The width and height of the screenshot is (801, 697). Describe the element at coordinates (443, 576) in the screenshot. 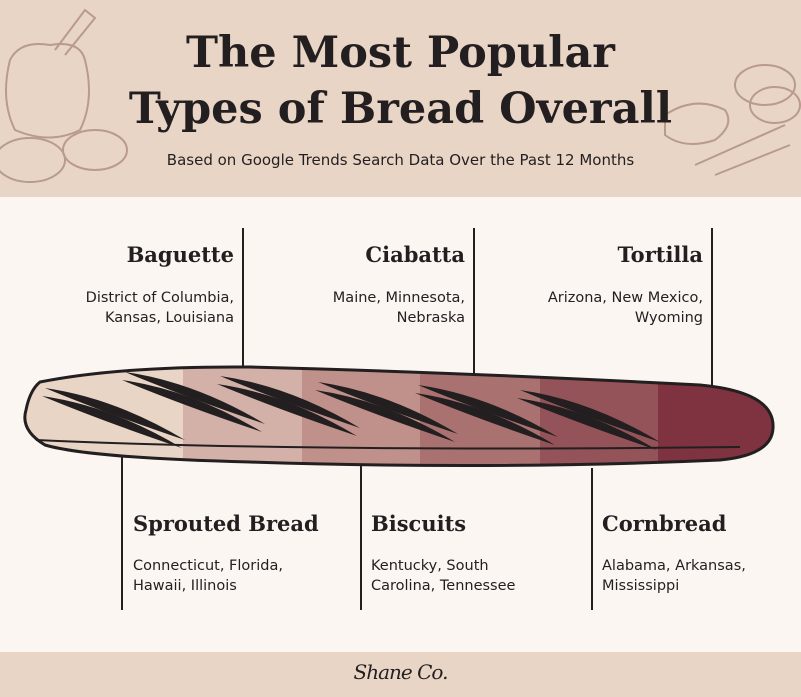

I see `bread-states-biscuits: Kentucky, South Carolina, Tennessee` at that location.